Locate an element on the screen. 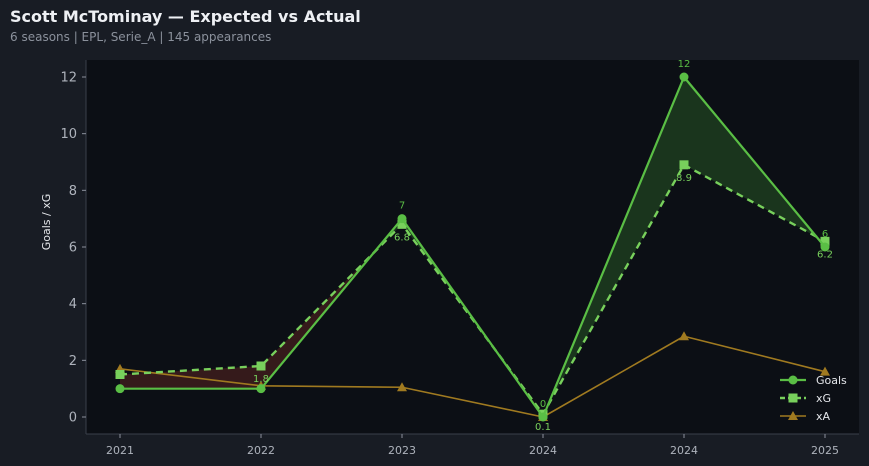 Image resolution: width=869 pixels, height=466 pixels. y-axis-label: Goals / xG is located at coordinates (46, 222).